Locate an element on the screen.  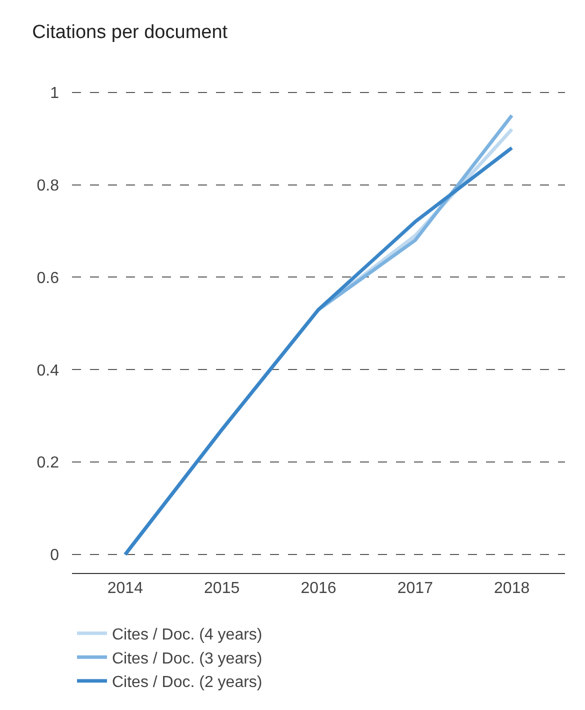
y-tick-label: 0.4 is located at coordinates (48, 371).